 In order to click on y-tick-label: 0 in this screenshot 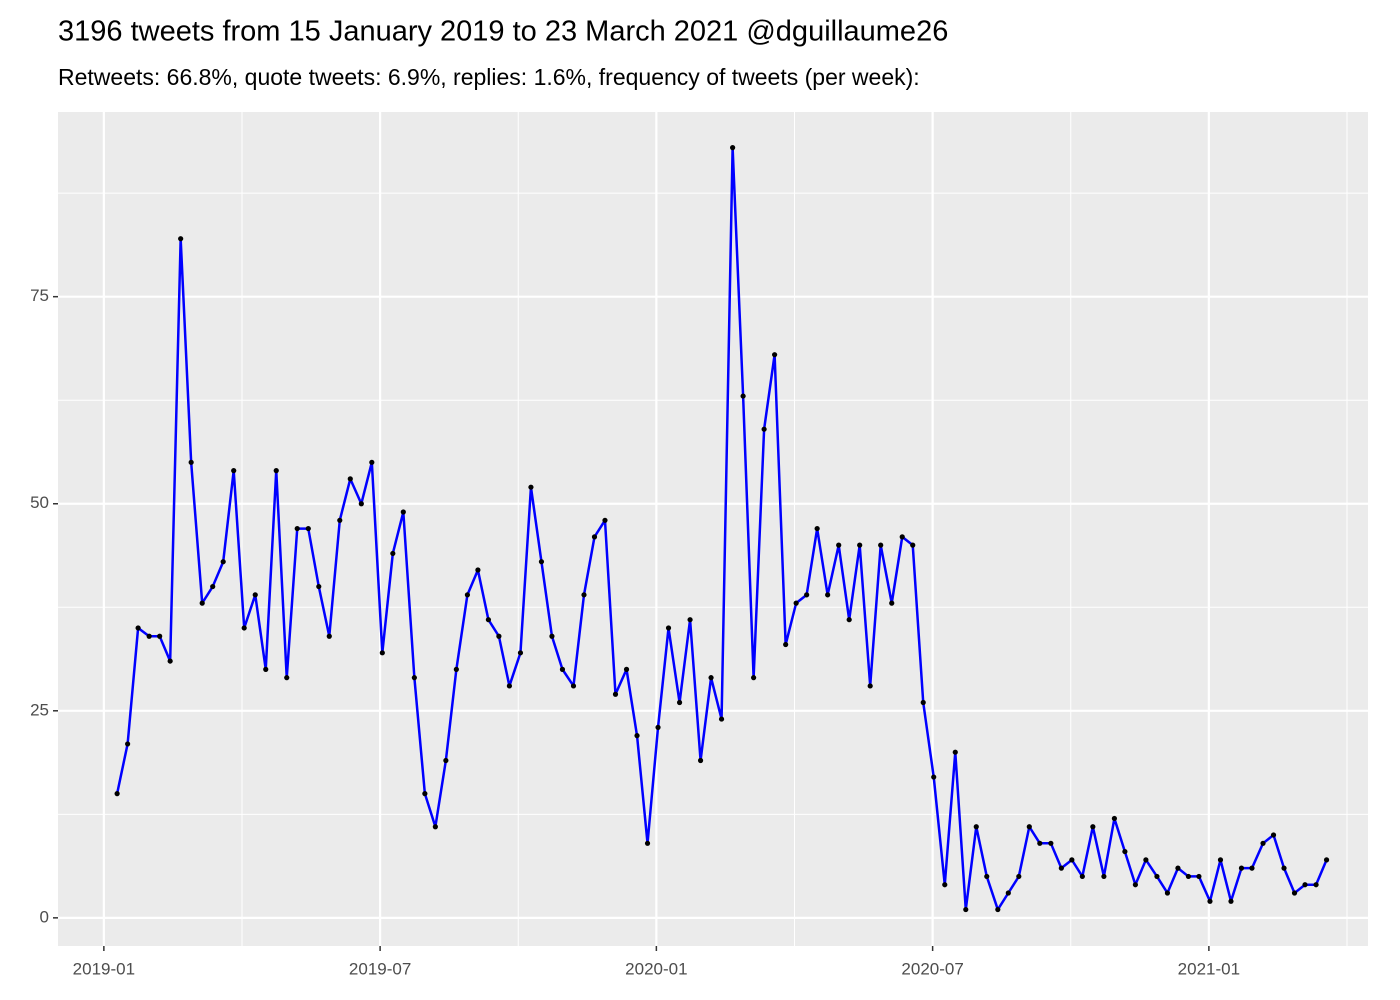, I will do `click(44, 916)`.